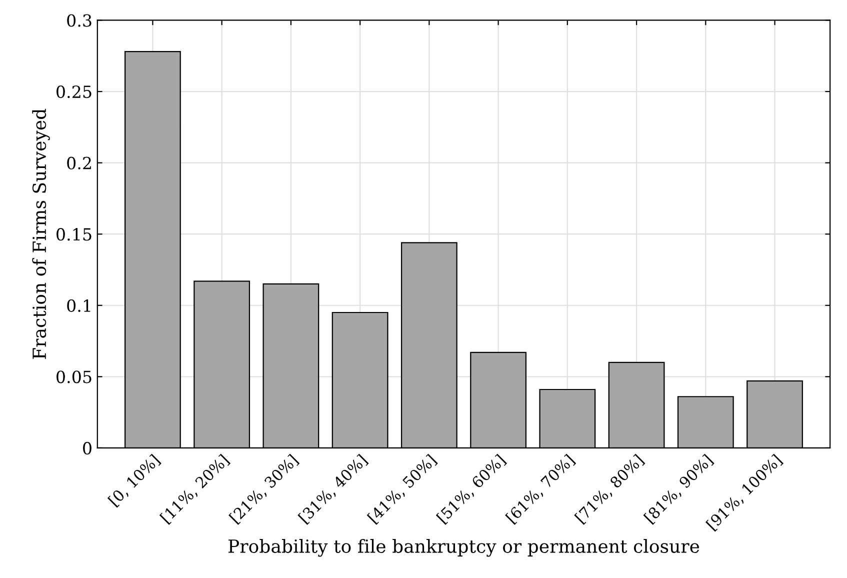 Image resolution: width=847 pixels, height=578 pixels. I want to click on y-tick-label: 0, so click(87, 448).